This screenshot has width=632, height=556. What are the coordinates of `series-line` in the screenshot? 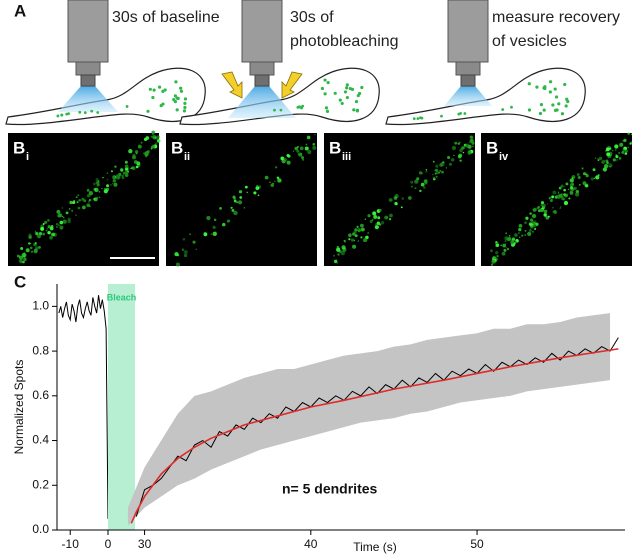 It's located at (83, 407).